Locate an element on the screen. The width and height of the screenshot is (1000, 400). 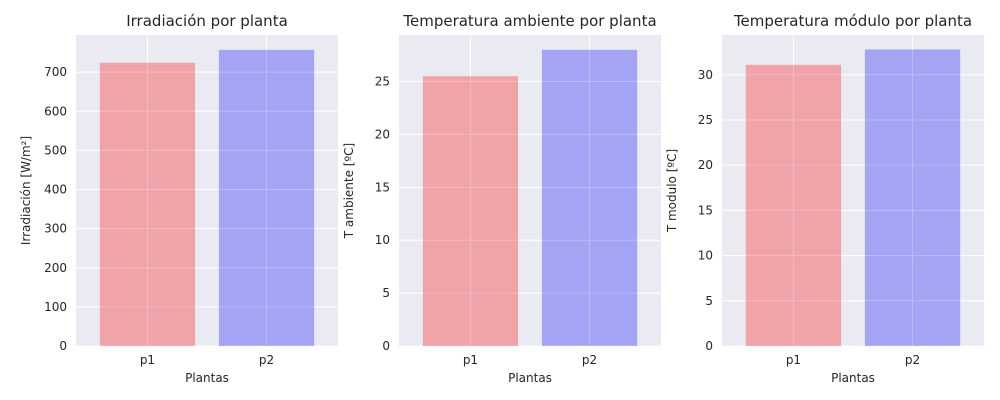
y-tick-label: 200 is located at coordinates (55, 268).